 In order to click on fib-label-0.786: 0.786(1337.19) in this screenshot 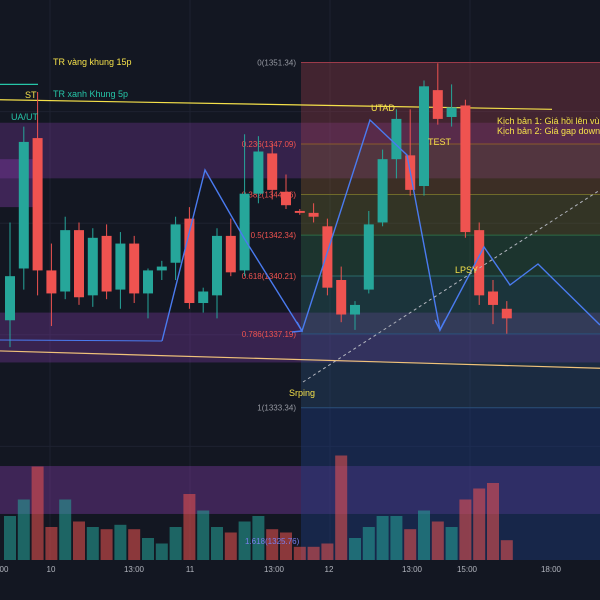, I will do `click(269, 334)`.